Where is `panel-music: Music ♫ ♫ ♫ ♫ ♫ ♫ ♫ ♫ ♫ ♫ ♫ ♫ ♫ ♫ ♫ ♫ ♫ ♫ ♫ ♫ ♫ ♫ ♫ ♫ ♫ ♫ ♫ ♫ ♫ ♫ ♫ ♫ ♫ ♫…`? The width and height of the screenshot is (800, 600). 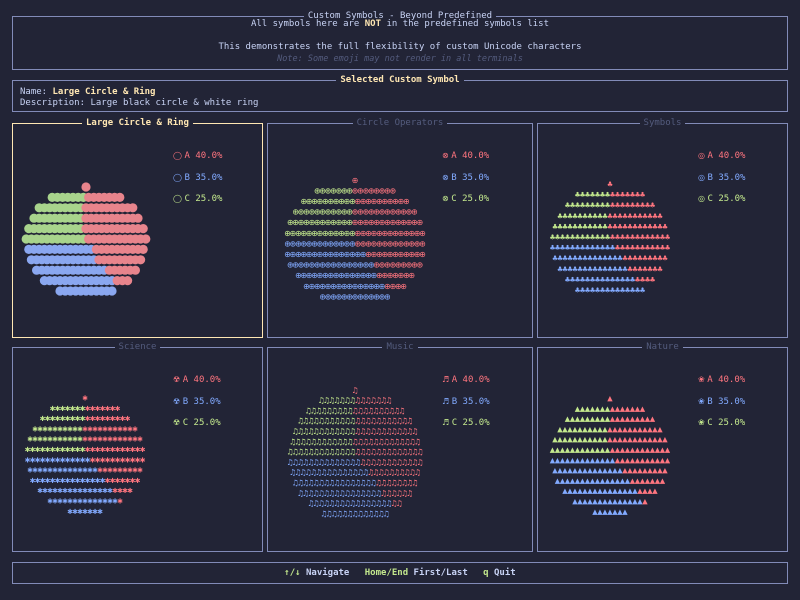 panel-music: Music ♫ ♫ ♫ ♫ ♫ ♫ ♫ ♫ ♫ ♫ ♫ ♫ ♫ ♫ ♫ ♫ ♫ ♫ ♫ ♫ ♫ ♫ ♫ ♫ ♫ ♫ ♫ ♫ ♫ ♫ ♫ ♫ ♫ ♫… is located at coordinates (400, 447).